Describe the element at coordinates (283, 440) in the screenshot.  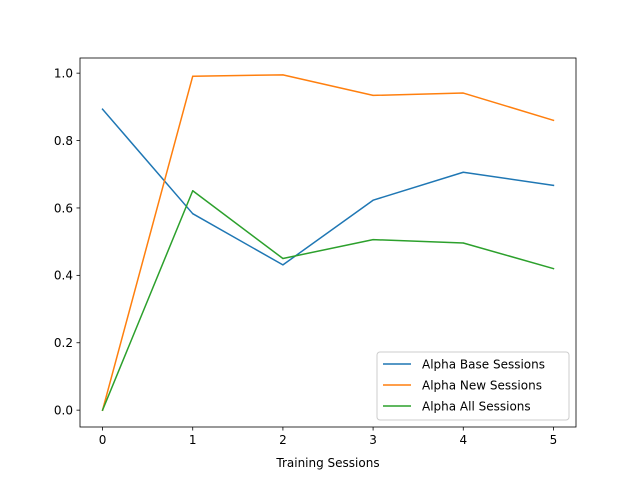
I see `x-tick-label: 2` at that location.